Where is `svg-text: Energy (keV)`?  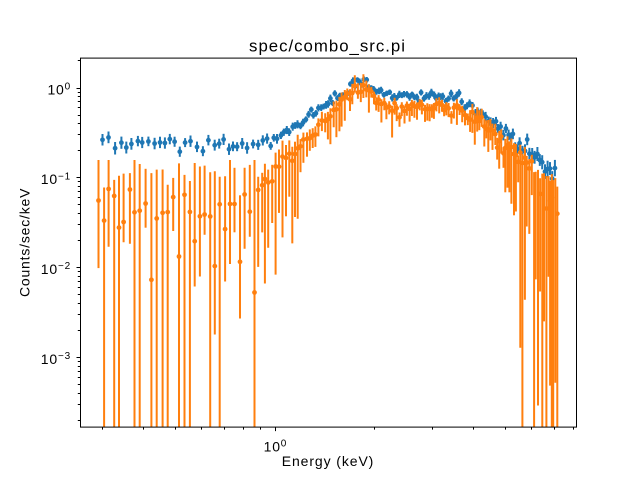 svg-text: Energy (keV) is located at coordinates (328, 461).